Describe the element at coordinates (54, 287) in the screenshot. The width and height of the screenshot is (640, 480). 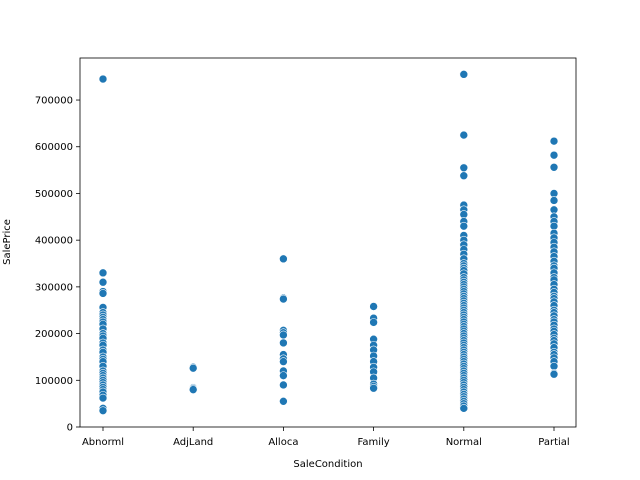
I see `y-tick-label: 300000` at that location.